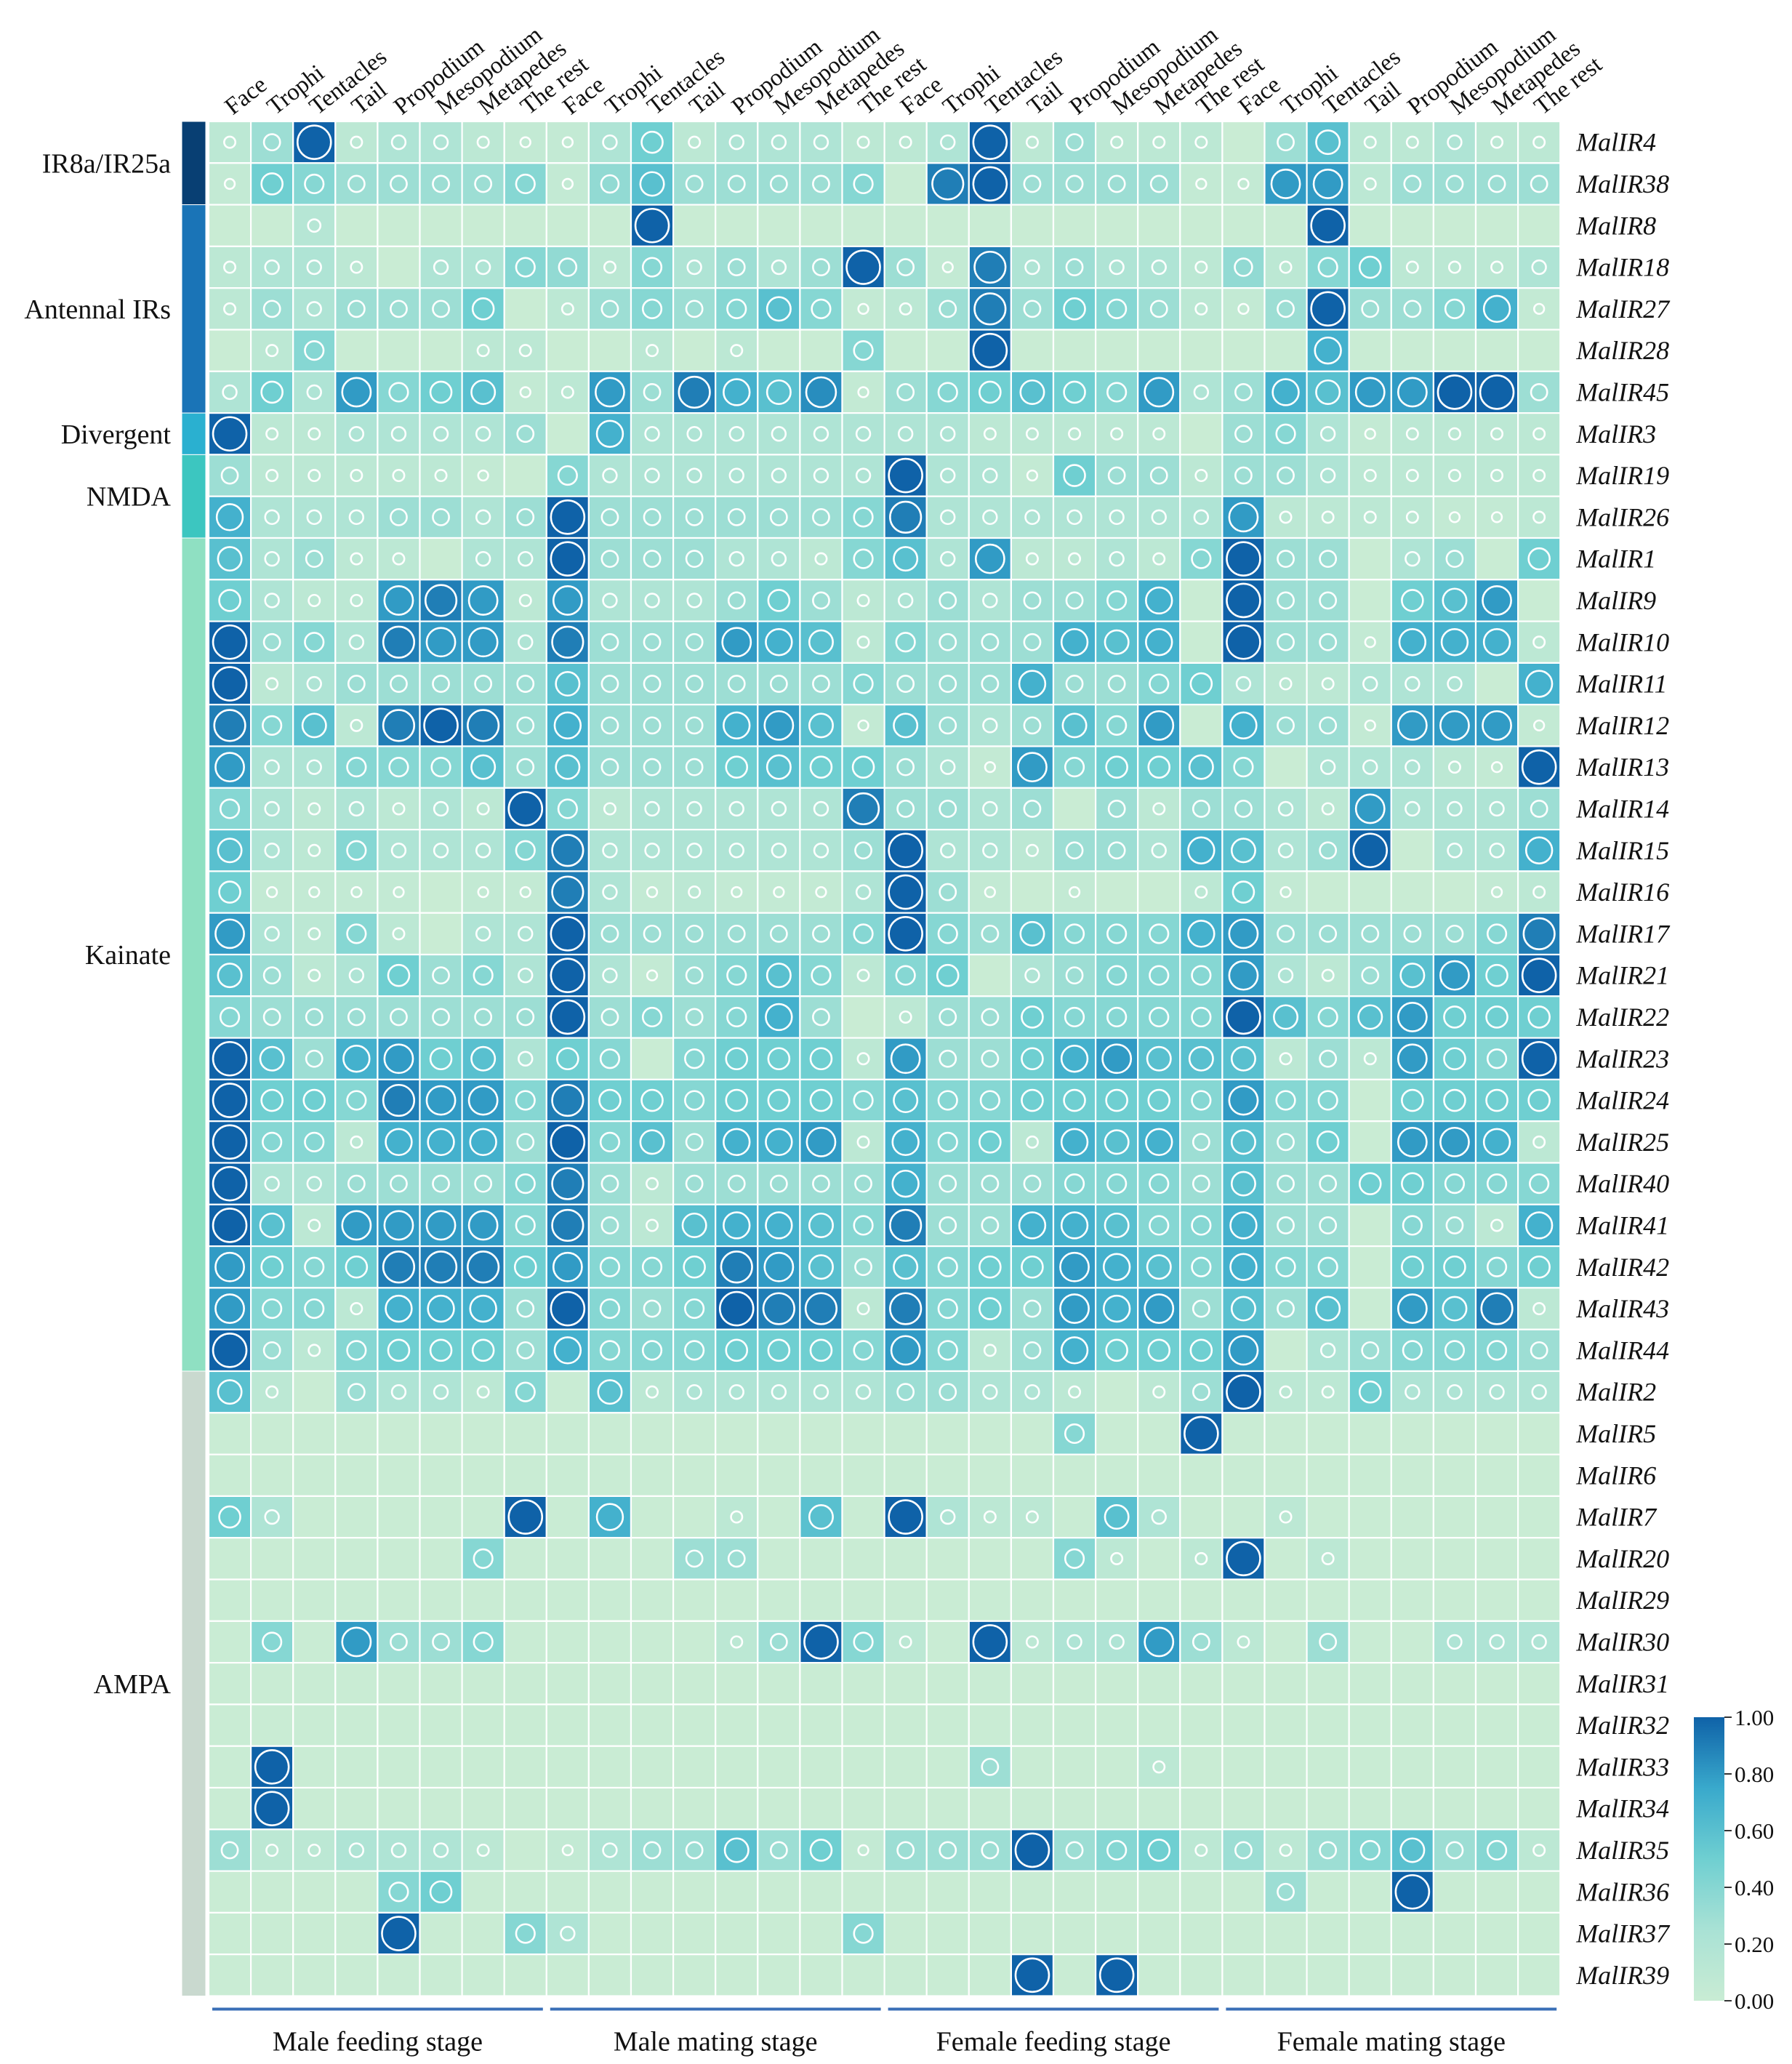  Describe the element at coordinates (1616, 1433) in the screenshot. I see `row-label: MalIR5` at that location.